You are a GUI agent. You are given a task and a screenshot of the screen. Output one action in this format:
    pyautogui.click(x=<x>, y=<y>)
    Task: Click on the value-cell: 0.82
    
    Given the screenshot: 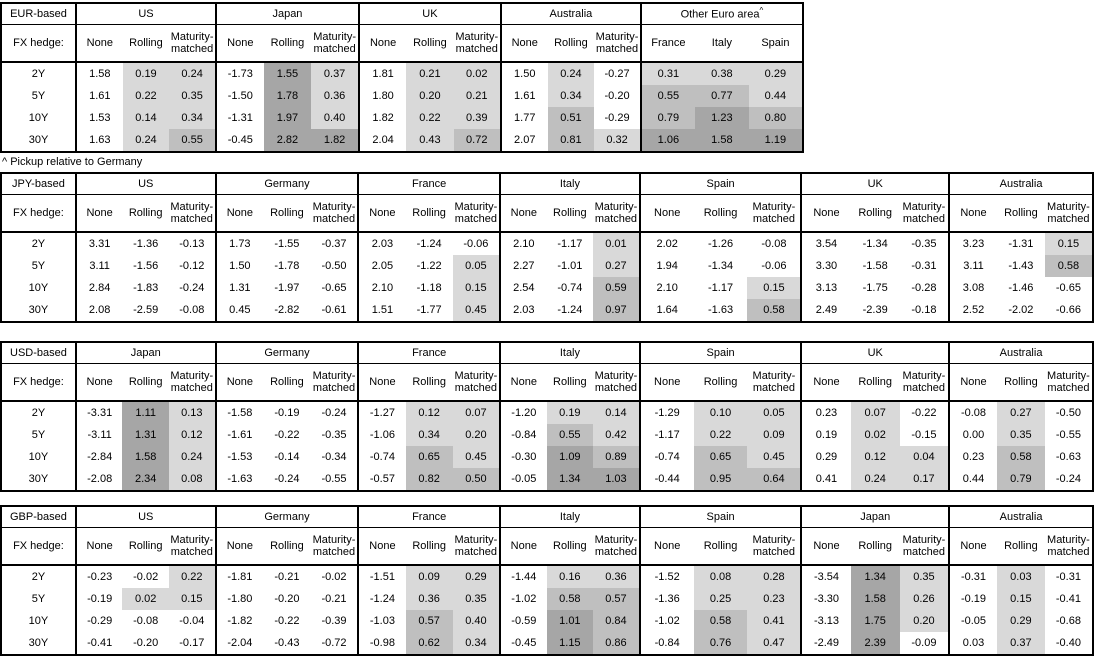 What is the action you would take?
    pyautogui.click(x=429, y=479)
    